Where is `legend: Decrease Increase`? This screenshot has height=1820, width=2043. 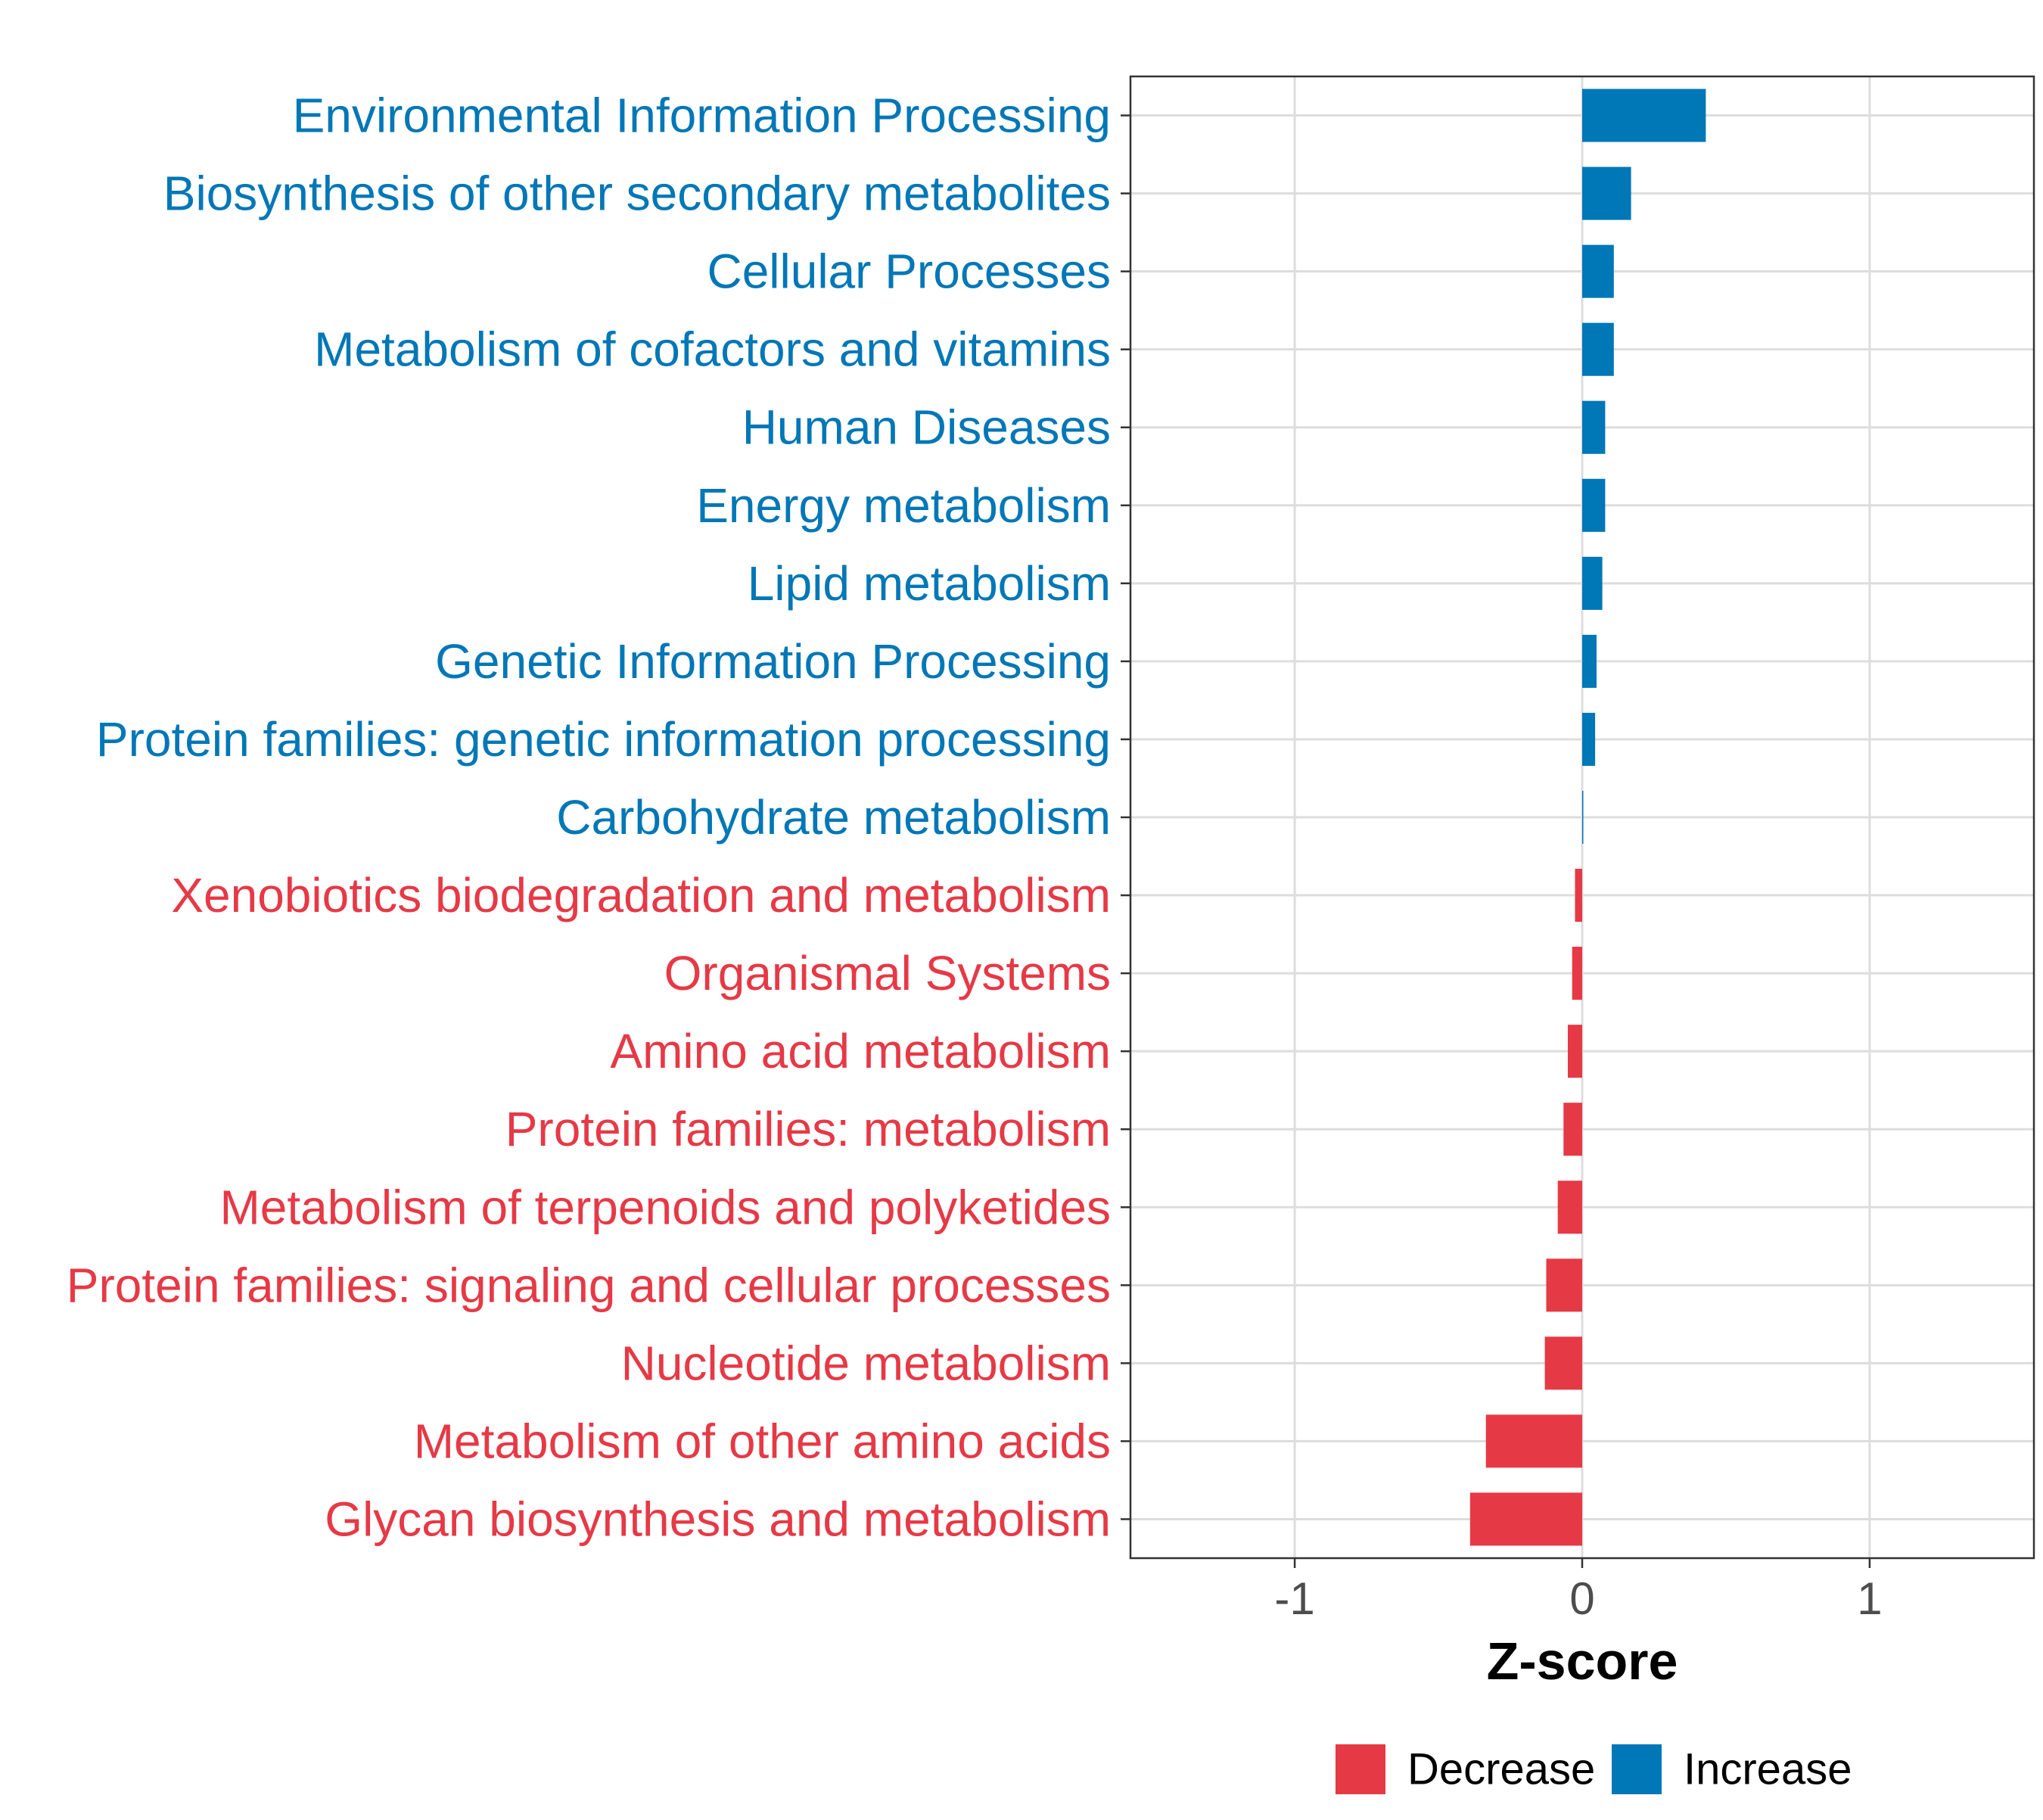 legend: Decrease Increase is located at coordinates (1594, 1769).